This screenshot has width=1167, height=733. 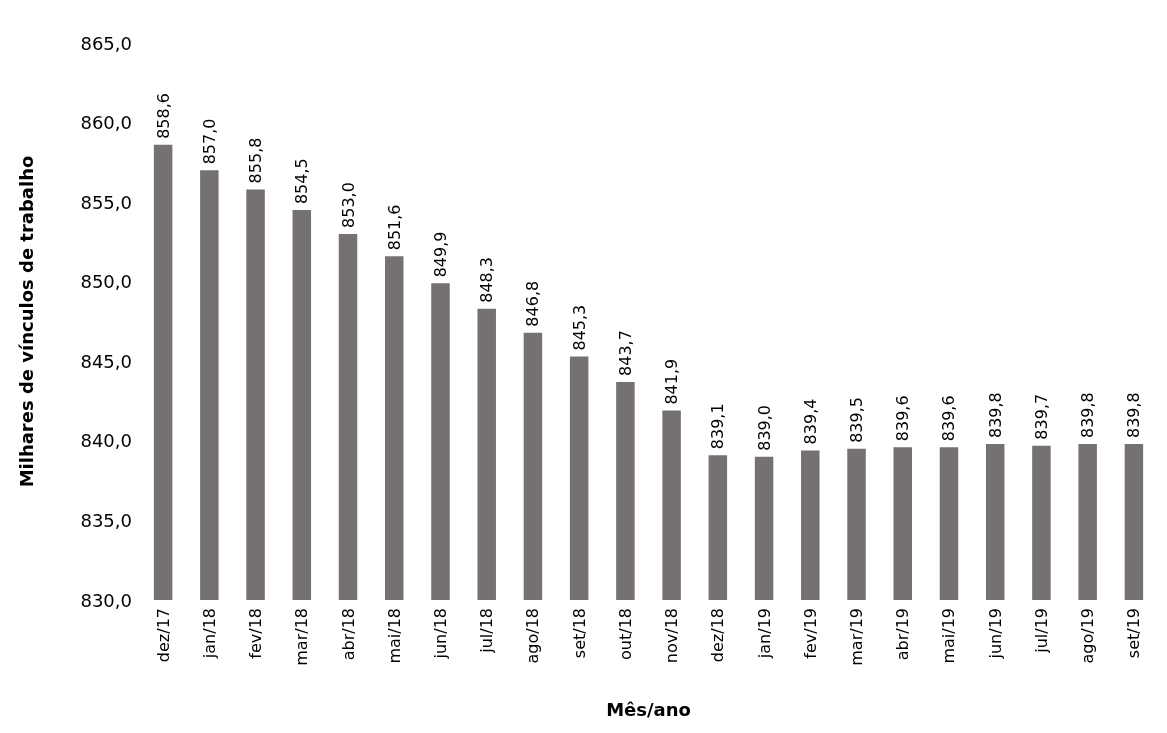 What do you see at coordinates (302, 637) in the screenshot?
I see `x-tick-label: mar/18` at bounding box center [302, 637].